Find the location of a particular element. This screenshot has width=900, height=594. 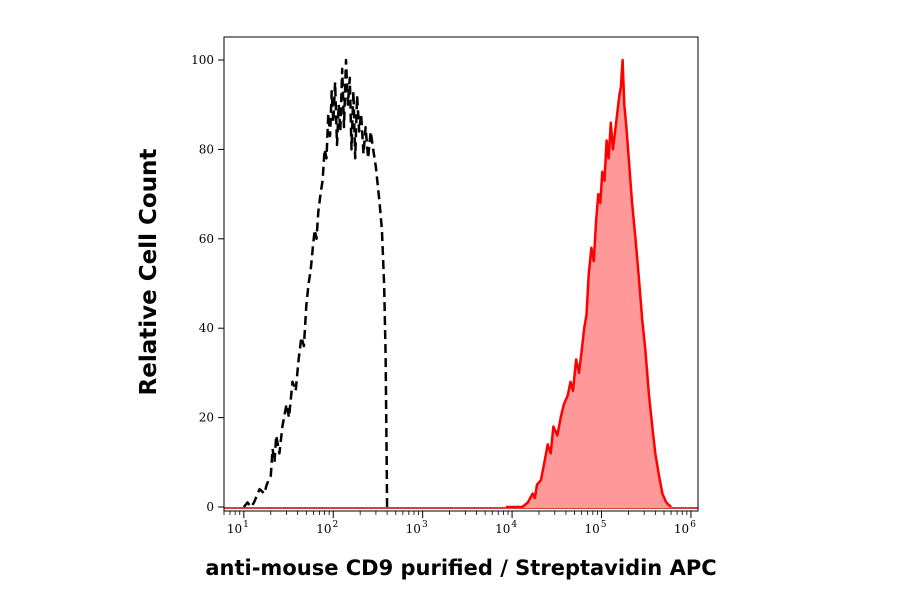

y-tick-label-60: 60 is located at coordinates (206, 239).